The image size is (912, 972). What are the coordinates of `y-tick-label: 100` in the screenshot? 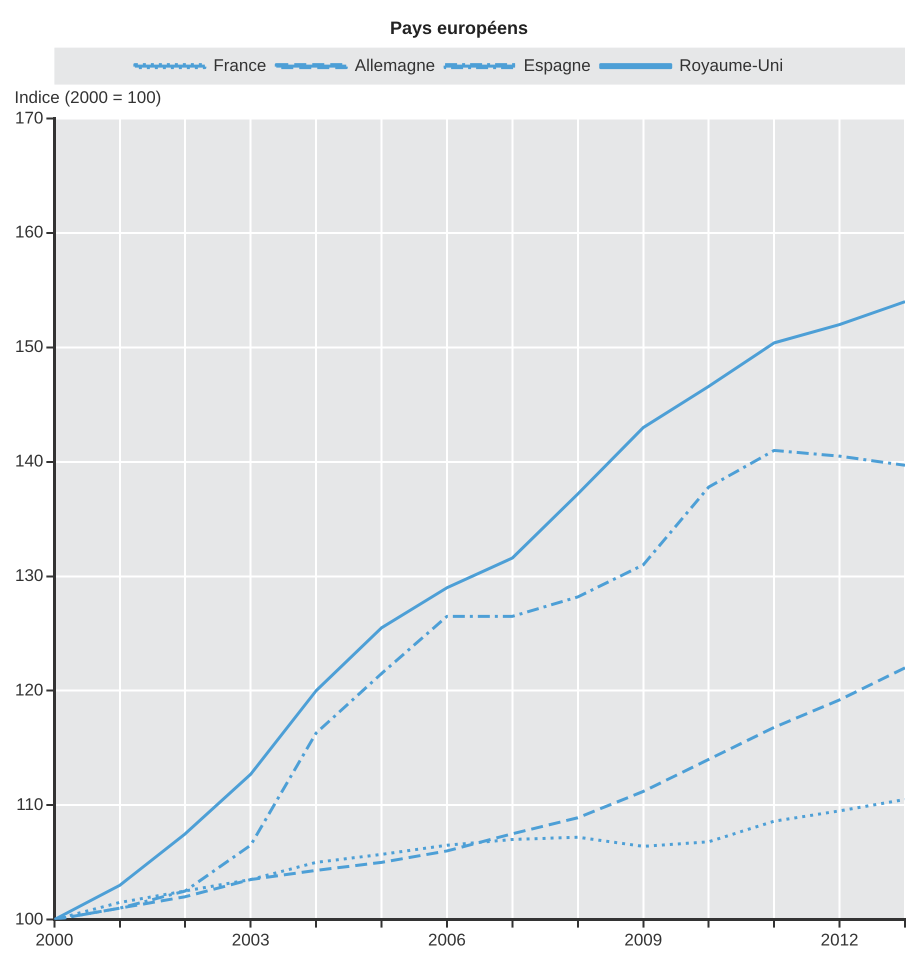 It's located at (29, 918).